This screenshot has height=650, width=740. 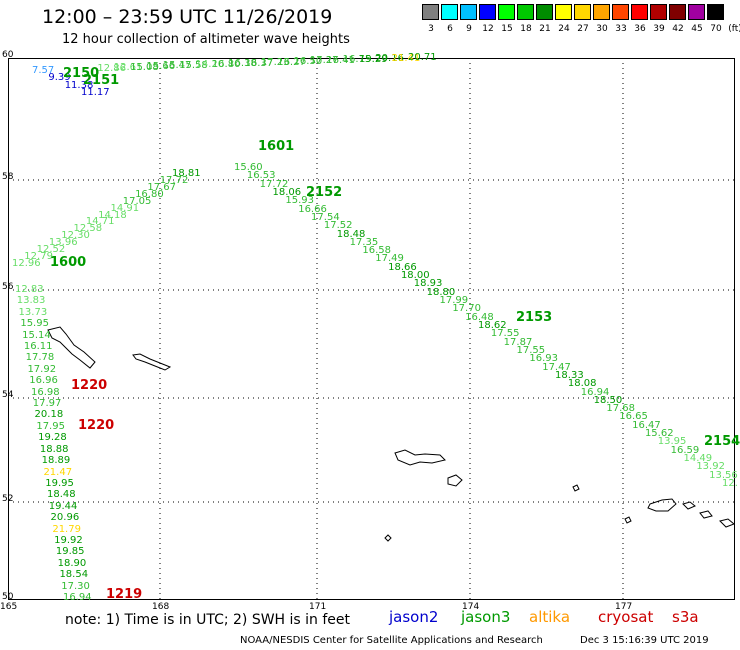 I want to click on wave-reading: 16.50, so click(x=308, y=61).